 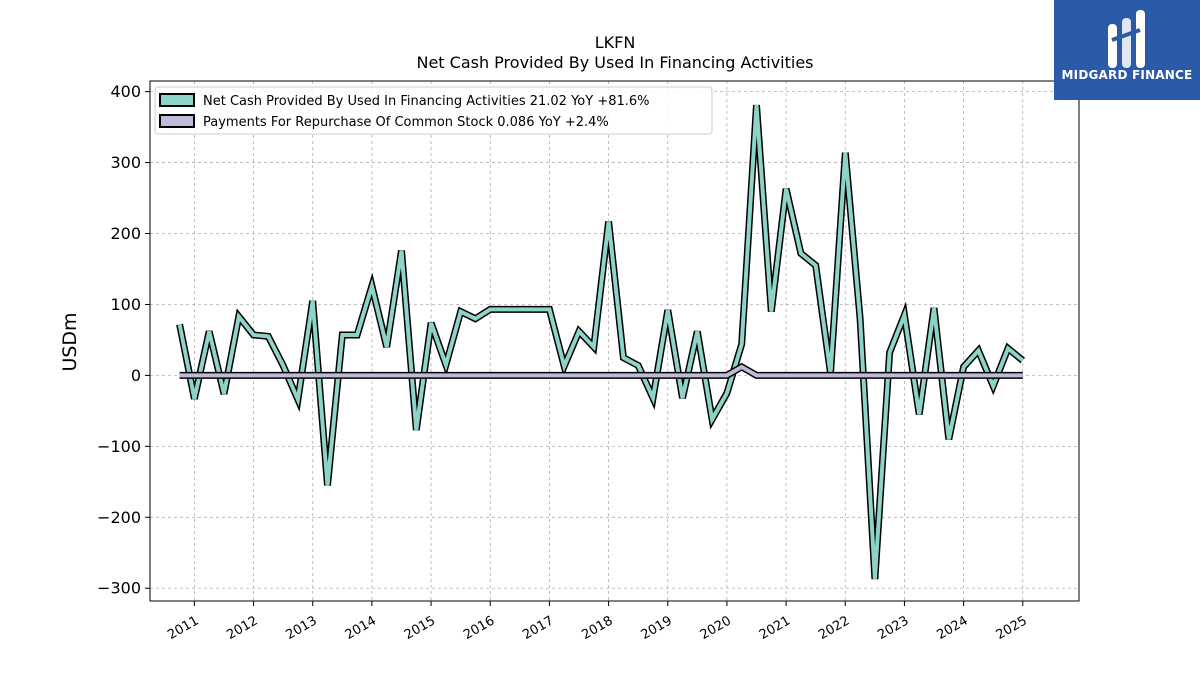 What do you see at coordinates (136, 375) in the screenshot?
I see `y-tick-label: 0` at bounding box center [136, 375].